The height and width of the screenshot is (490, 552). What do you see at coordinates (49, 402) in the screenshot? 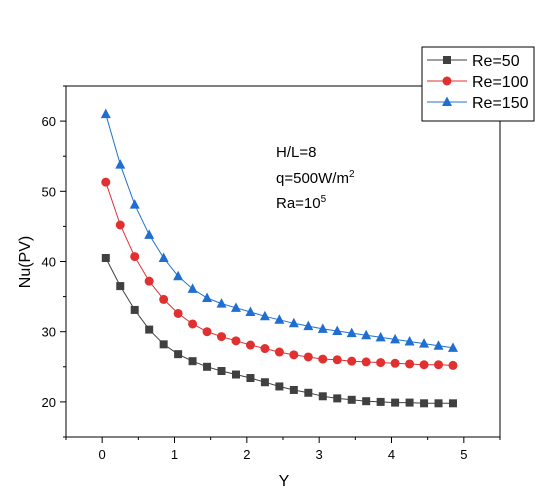
I see `y-tick-label: 20` at bounding box center [49, 402].